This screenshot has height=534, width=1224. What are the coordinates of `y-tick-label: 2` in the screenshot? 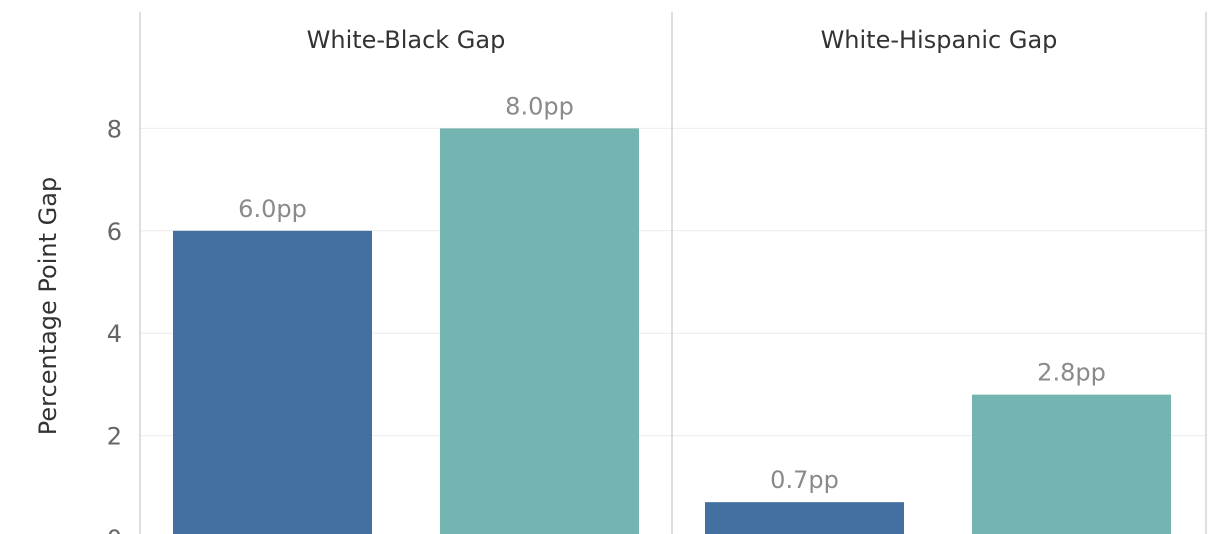 It's located at (114, 437).